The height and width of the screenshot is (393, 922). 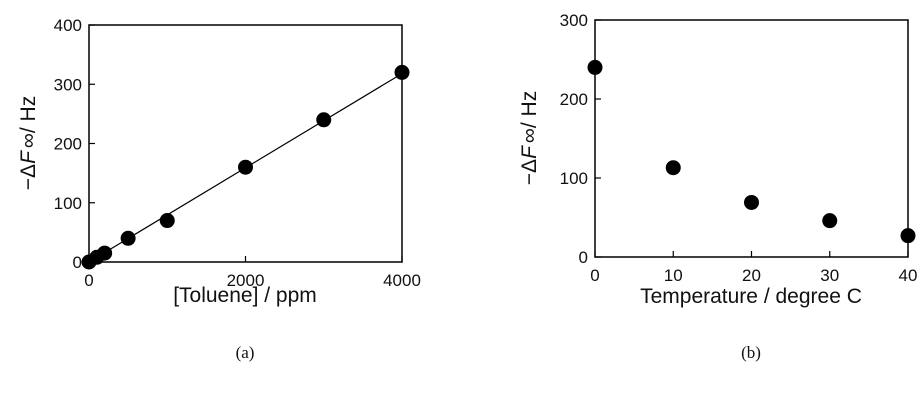 I want to click on x-axis-label-a: [Toluene] / ppm, so click(x=245, y=295).